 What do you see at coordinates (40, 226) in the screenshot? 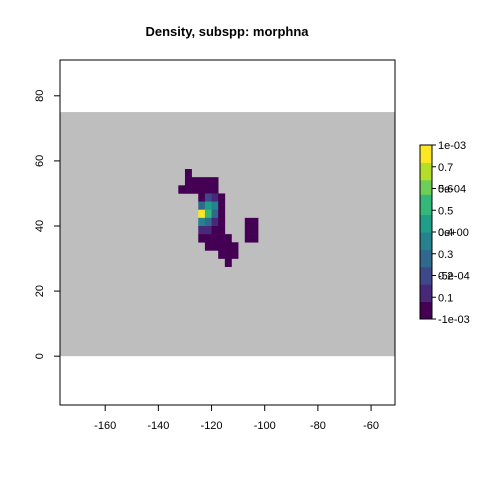
I see `y-tick-label: 40` at bounding box center [40, 226].